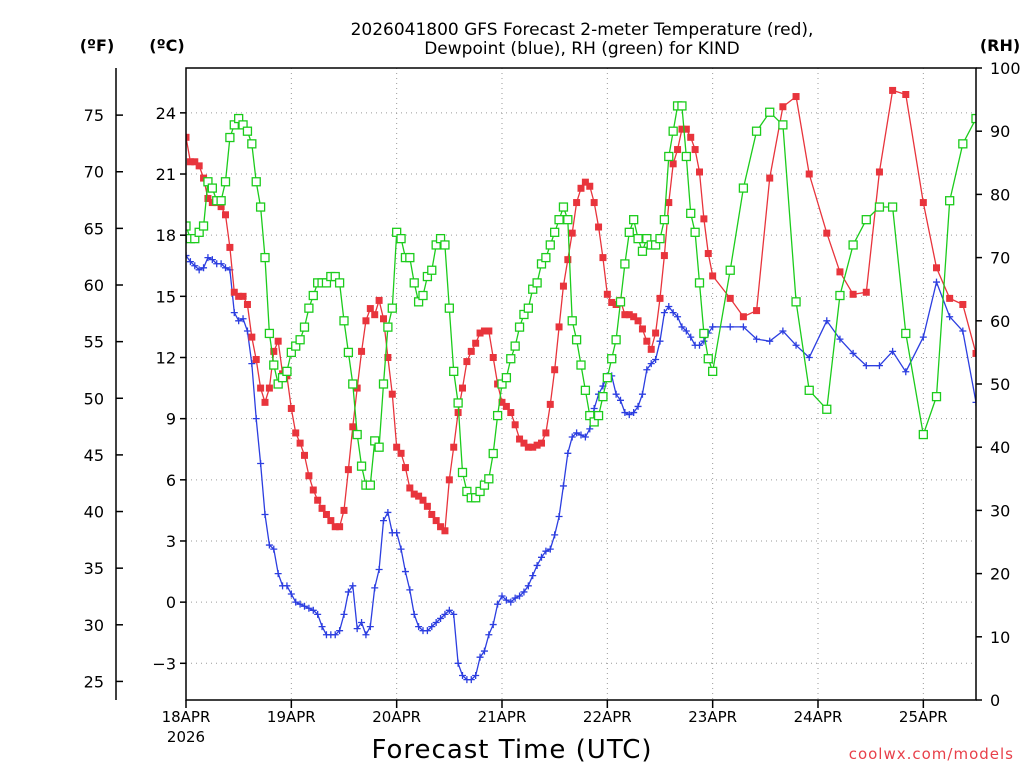 This screenshot has width=1024, height=768. Describe the element at coordinates (164, 663) in the screenshot. I see `celsius-tick-label: −3` at that location.